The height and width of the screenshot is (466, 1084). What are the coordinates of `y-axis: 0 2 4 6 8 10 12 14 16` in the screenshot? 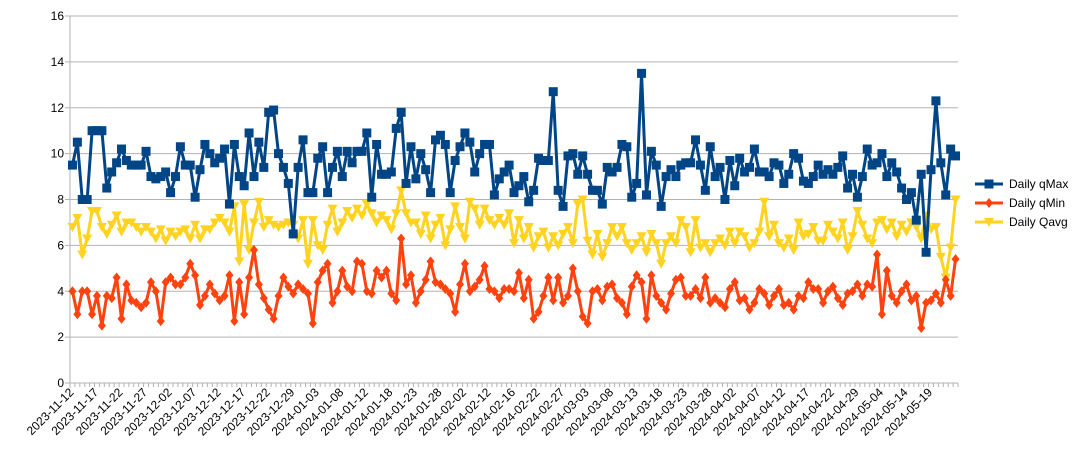 It's located at (58, 199).